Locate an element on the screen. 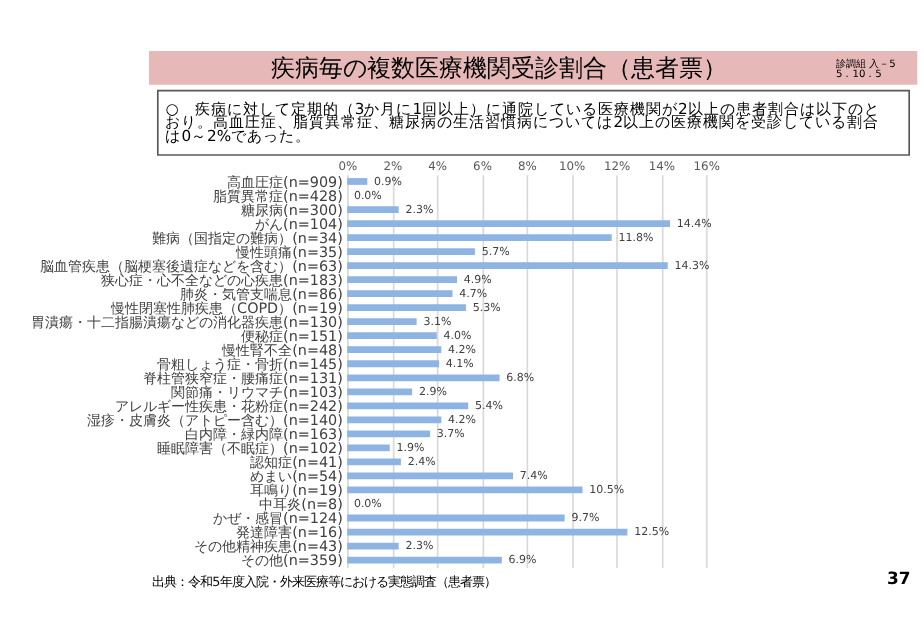  chart-subtitle: ○ 疾病に対して定期的（3か月に1回以上）に通院している医療機関が2以上の患者割合は以下のとおり。高血圧症、脂質異常症、糖尿病の生活習慣病については2以上の医療機関を受診している割合は0～2%であった。 is located at coordinates (522, 122).